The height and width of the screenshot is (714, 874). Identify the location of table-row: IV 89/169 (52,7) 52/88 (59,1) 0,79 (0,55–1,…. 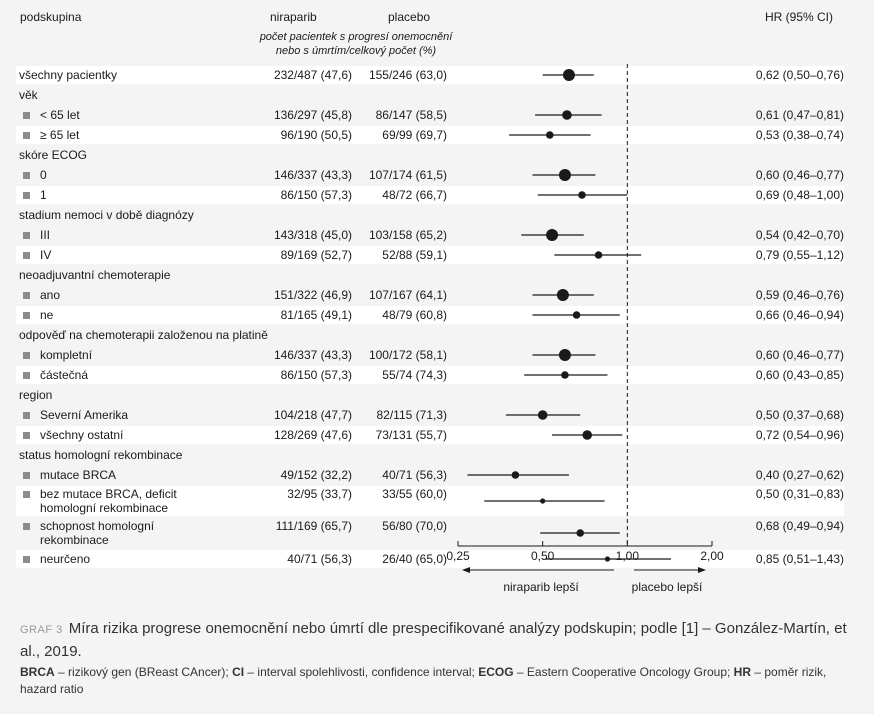
(430, 255).